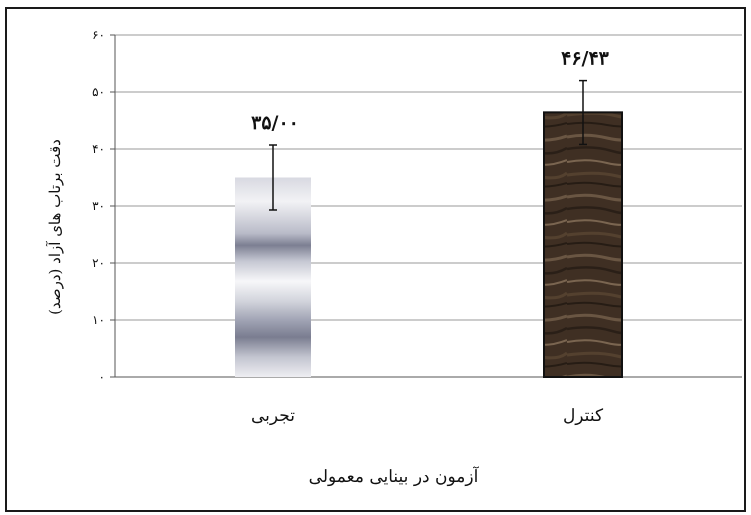 The width and height of the screenshot is (751, 515). What do you see at coordinates (585, 59) in the screenshot?
I see `data-label: ۴۶/۴۳` at bounding box center [585, 59].